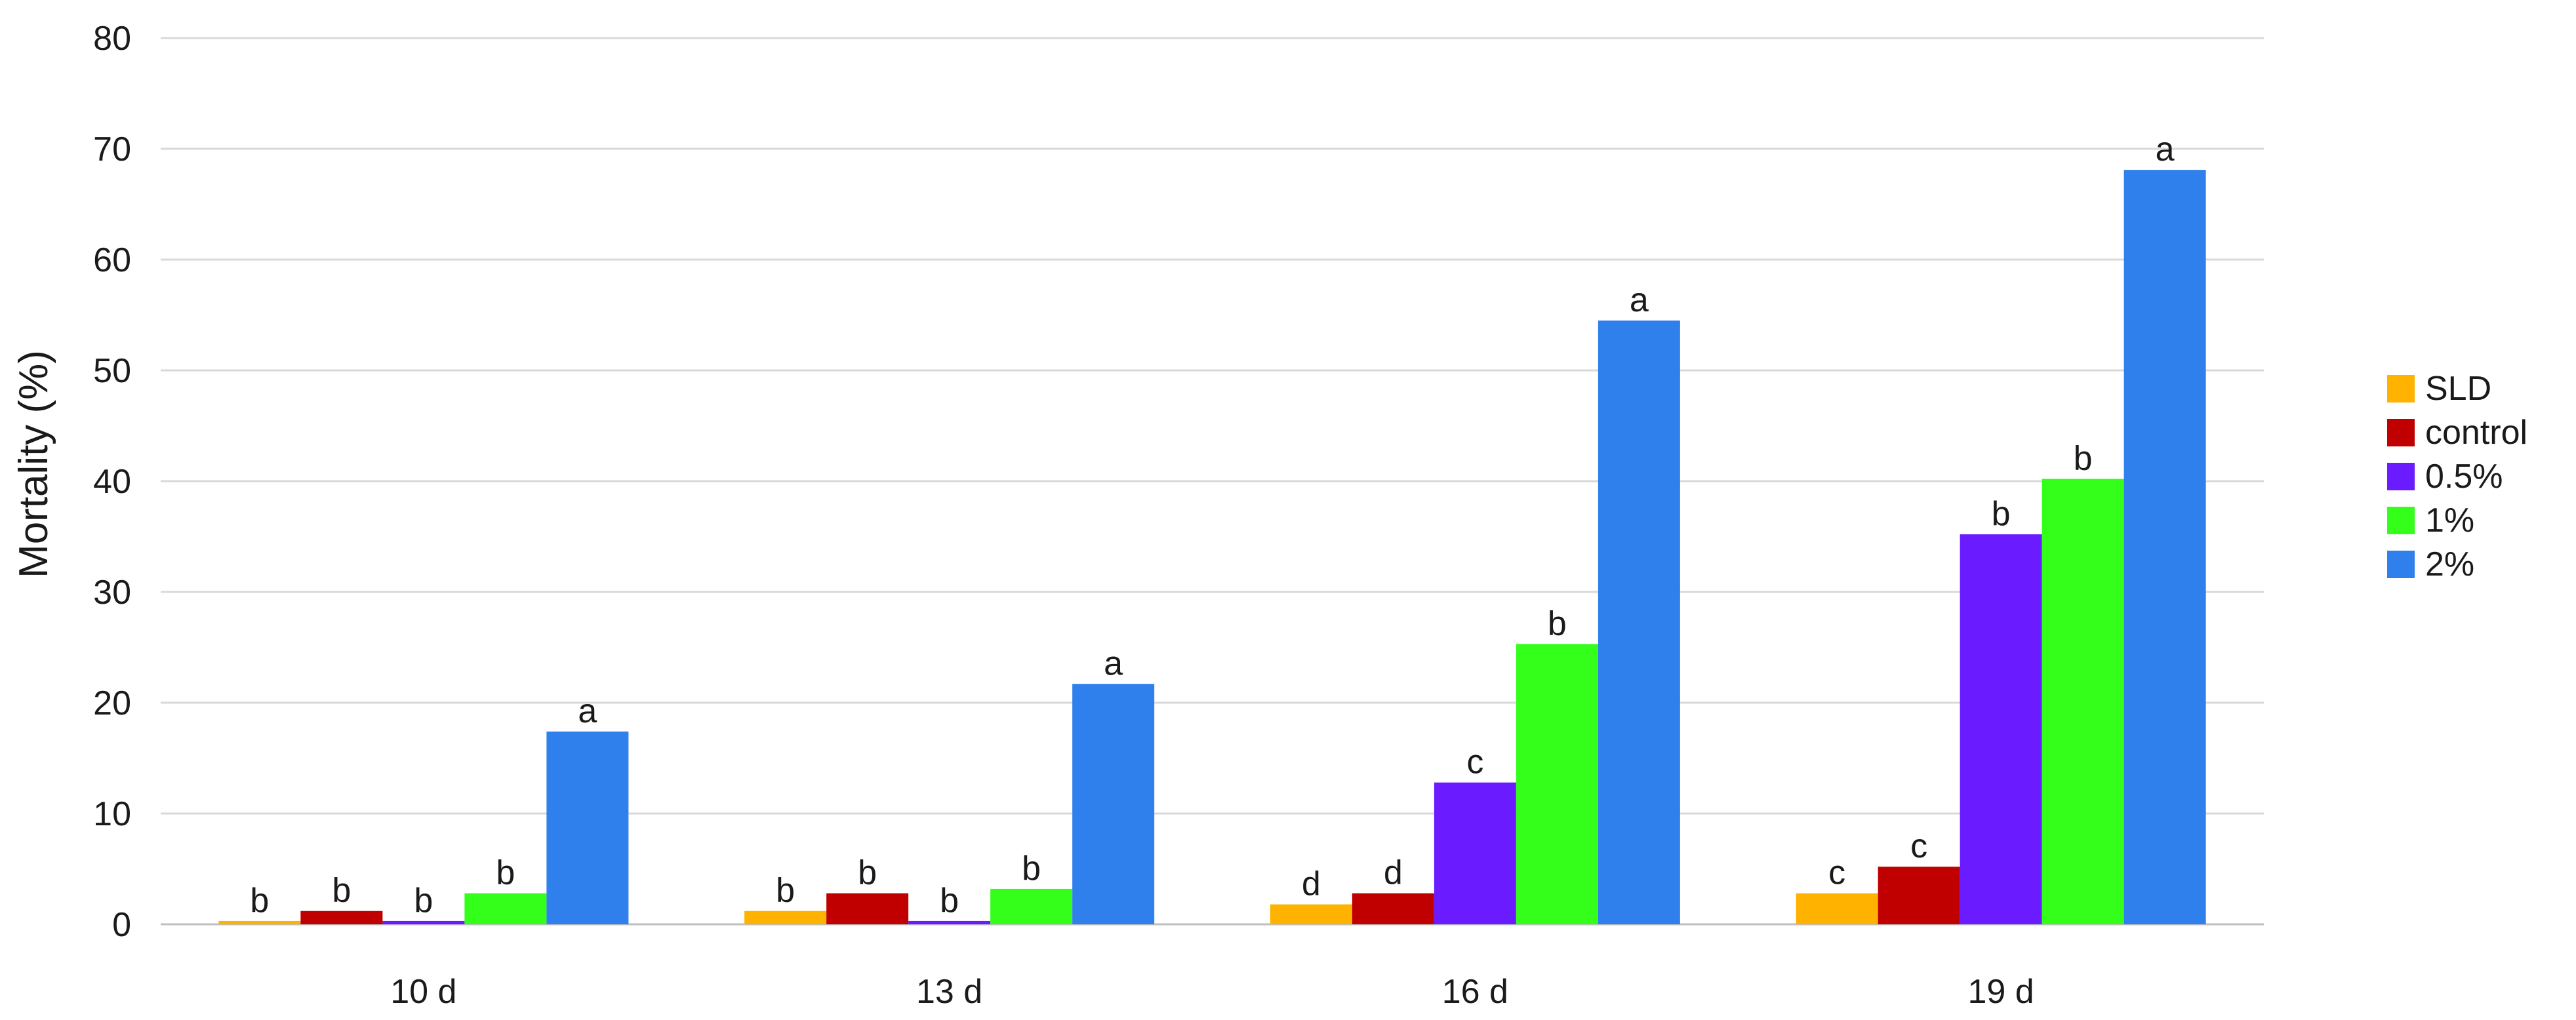 Image resolution: width=2576 pixels, height=1020 pixels. I want to click on legend-label: 2%, so click(2449, 564).